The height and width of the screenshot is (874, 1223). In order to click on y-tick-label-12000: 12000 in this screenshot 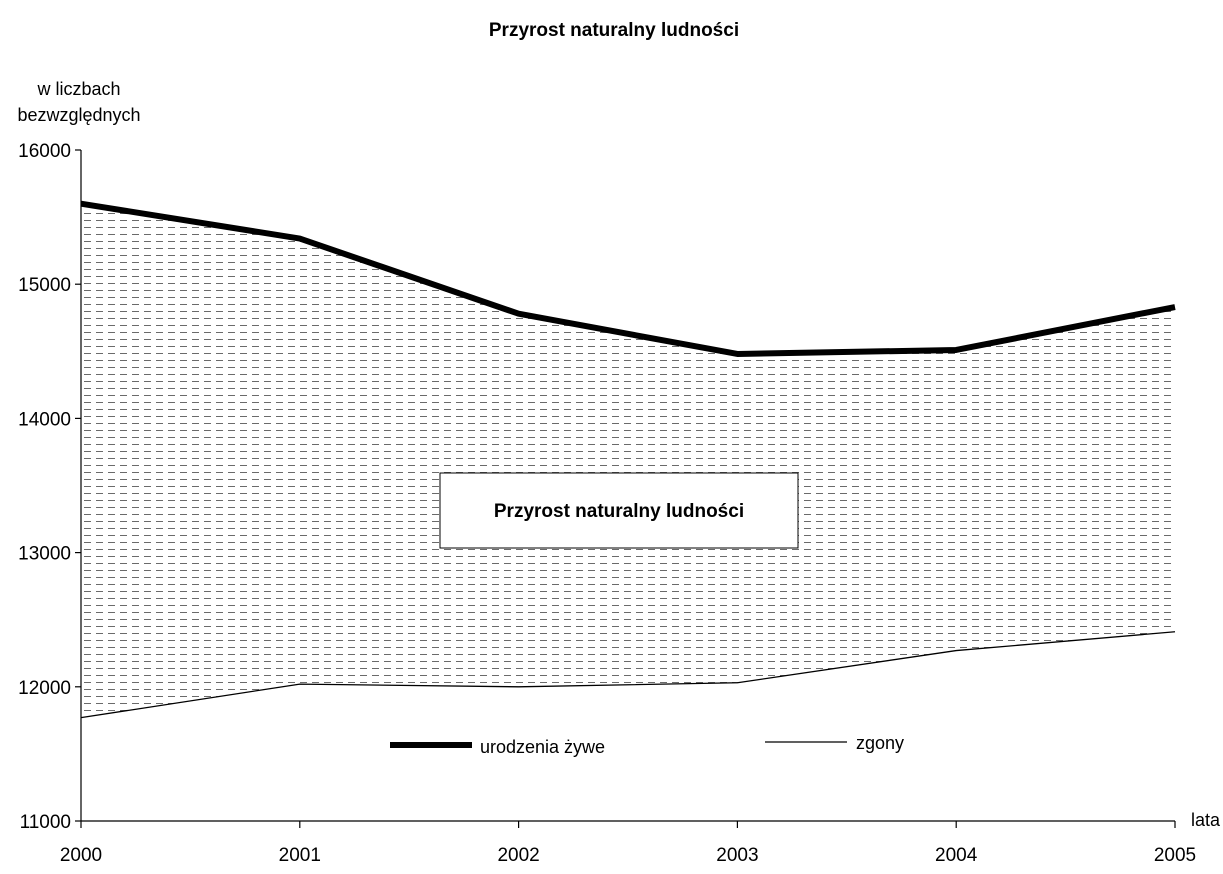, I will do `click(44, 688)`.